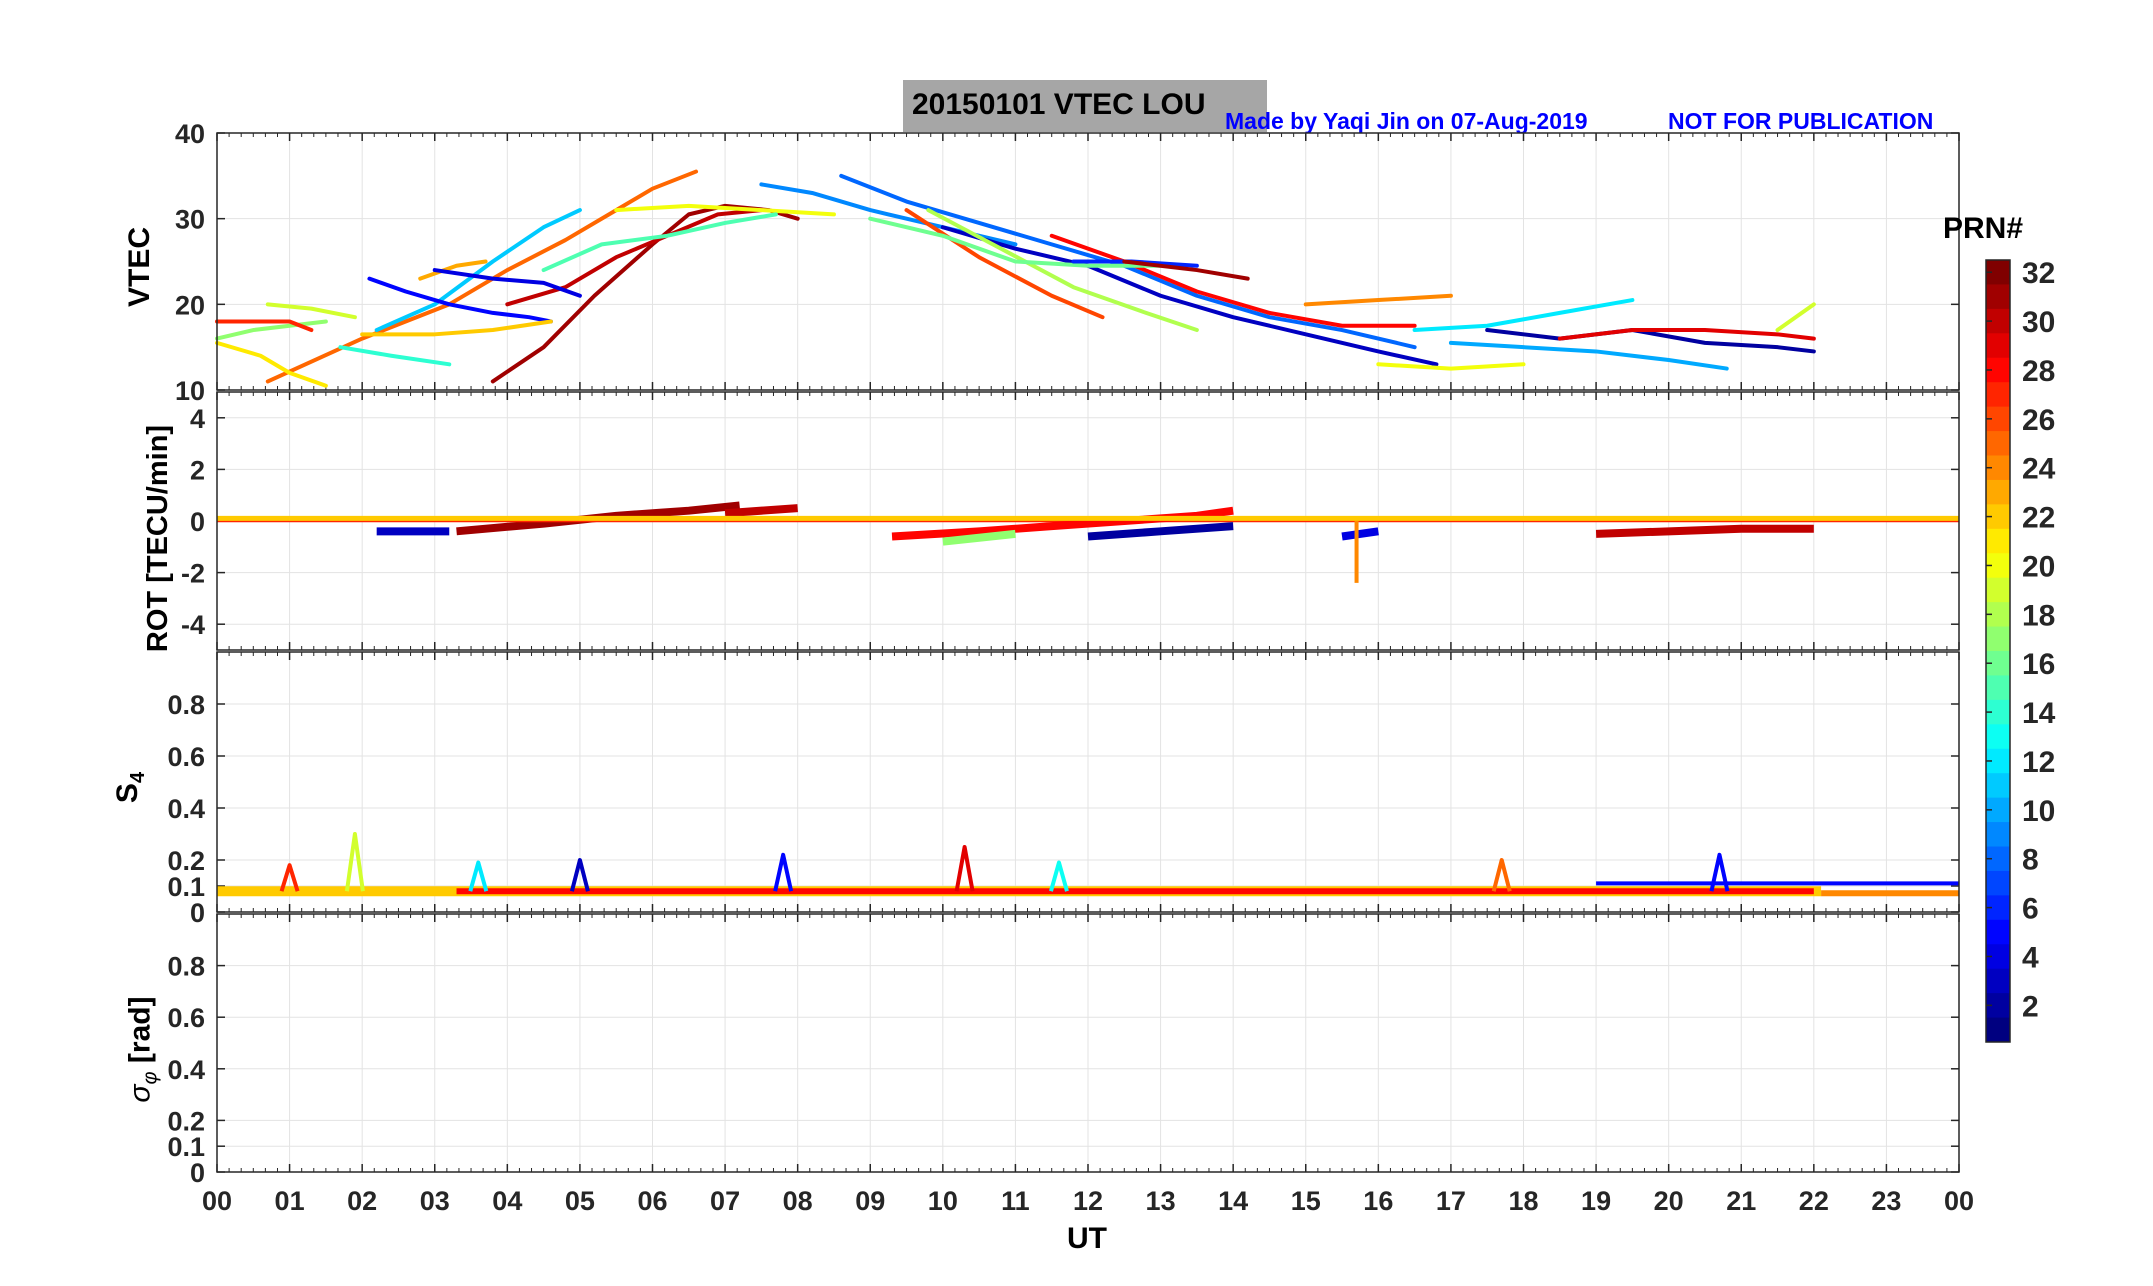 The width and height of the screenshot is (2153, 1286). Describe the element at coordinates (2038, 566) in the screenshot. I see `colorbar-tick-label: 20` at that location.